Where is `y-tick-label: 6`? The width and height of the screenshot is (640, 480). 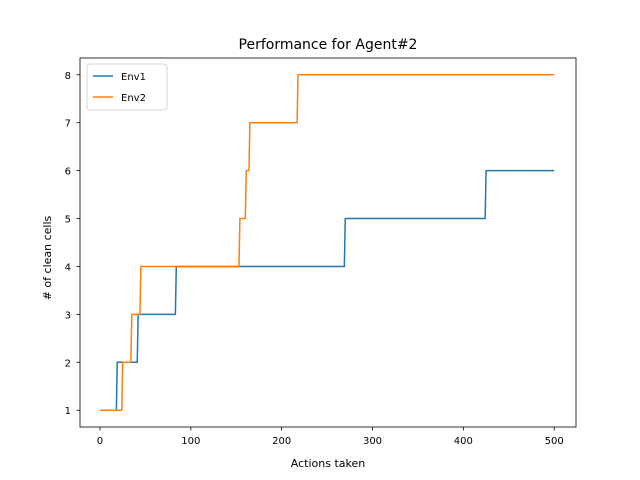
y-tick-label: 6 is located at coordinates (68, 172).